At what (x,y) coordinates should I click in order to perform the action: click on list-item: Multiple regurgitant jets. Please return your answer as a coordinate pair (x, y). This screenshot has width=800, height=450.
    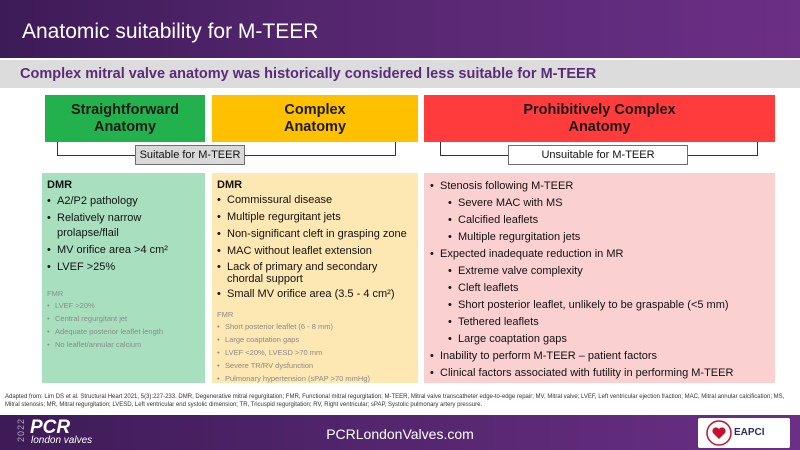
    Looking at the image, I should click on (315, 217).